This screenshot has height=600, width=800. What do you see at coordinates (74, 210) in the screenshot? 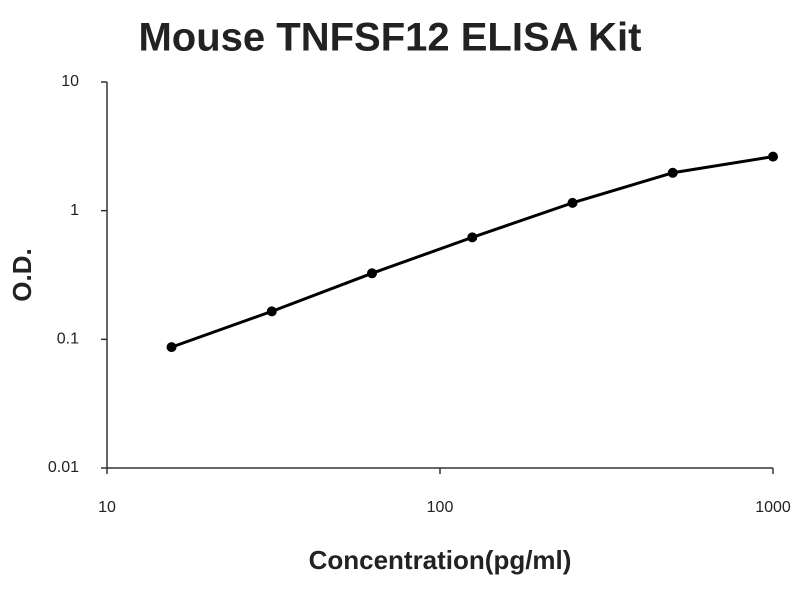
I see `y-tick-label: 1` at bounding box center [74, 210].